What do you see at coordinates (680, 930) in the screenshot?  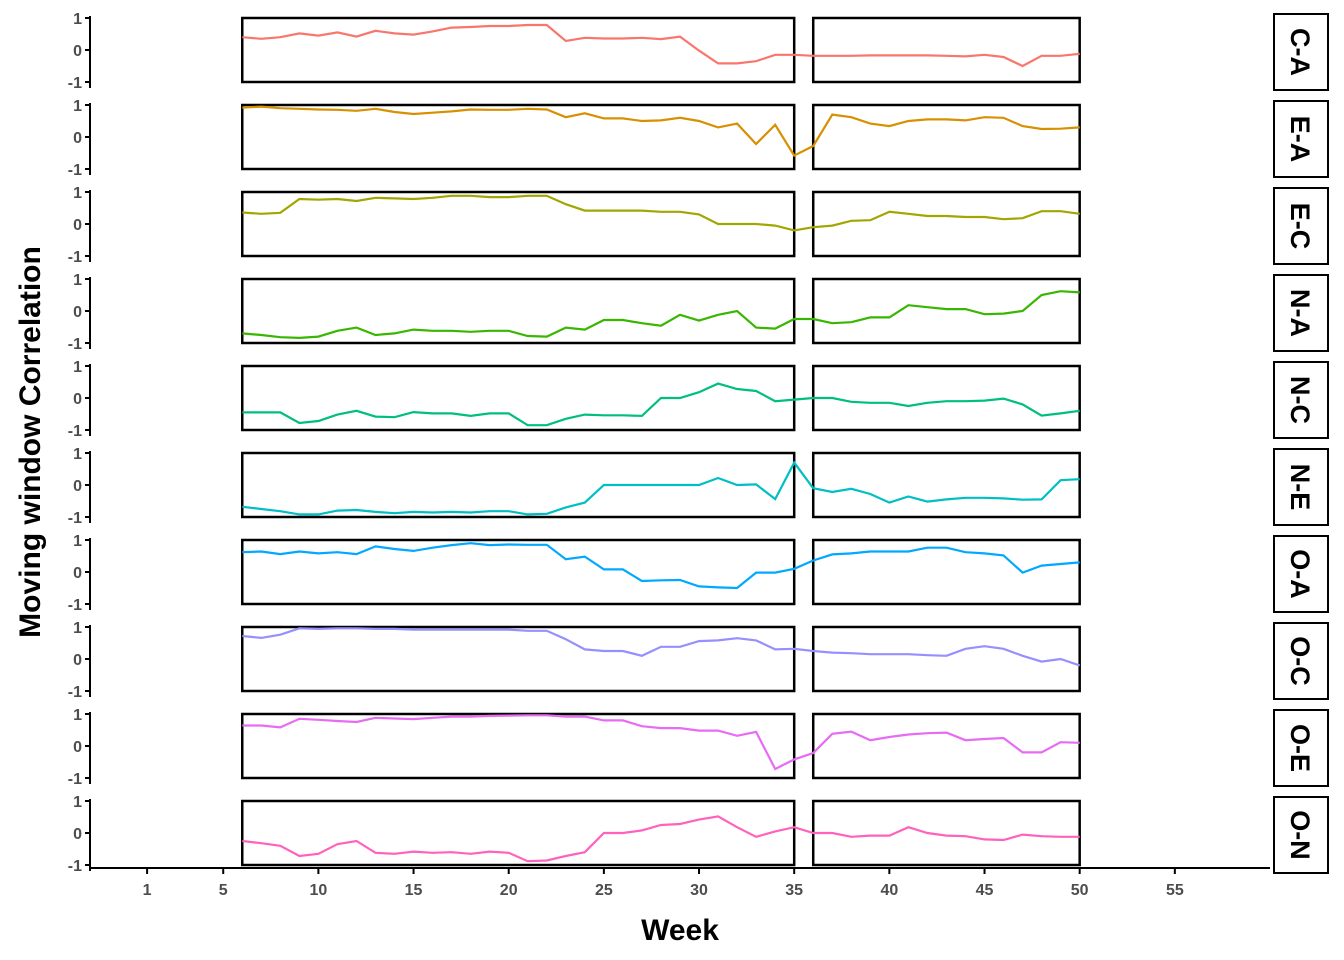 I see `x-axis-title: Week` at bounding box center [680, 930].